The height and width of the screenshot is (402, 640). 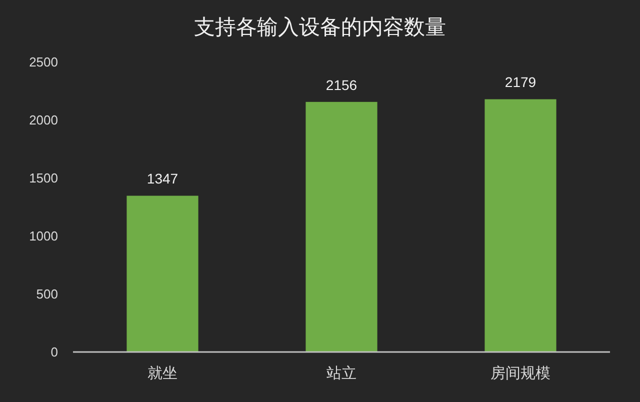 What do you see at coordinates (342, 84) in the screenshot?
I see `data-label: 2156` at bounding box center [342, 84].